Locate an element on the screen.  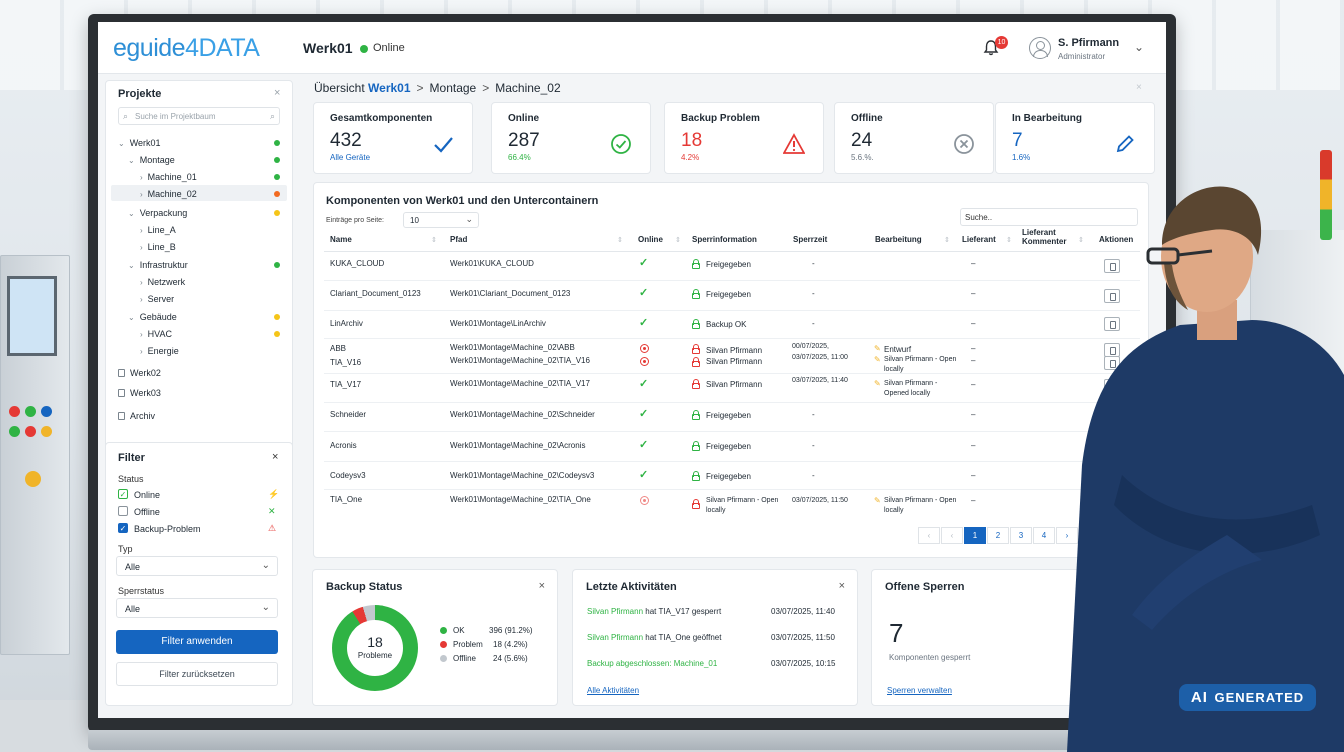
project-search-input: ⌕ Suche im Projektbaum ⌕ is located at coordinates (199, 116).